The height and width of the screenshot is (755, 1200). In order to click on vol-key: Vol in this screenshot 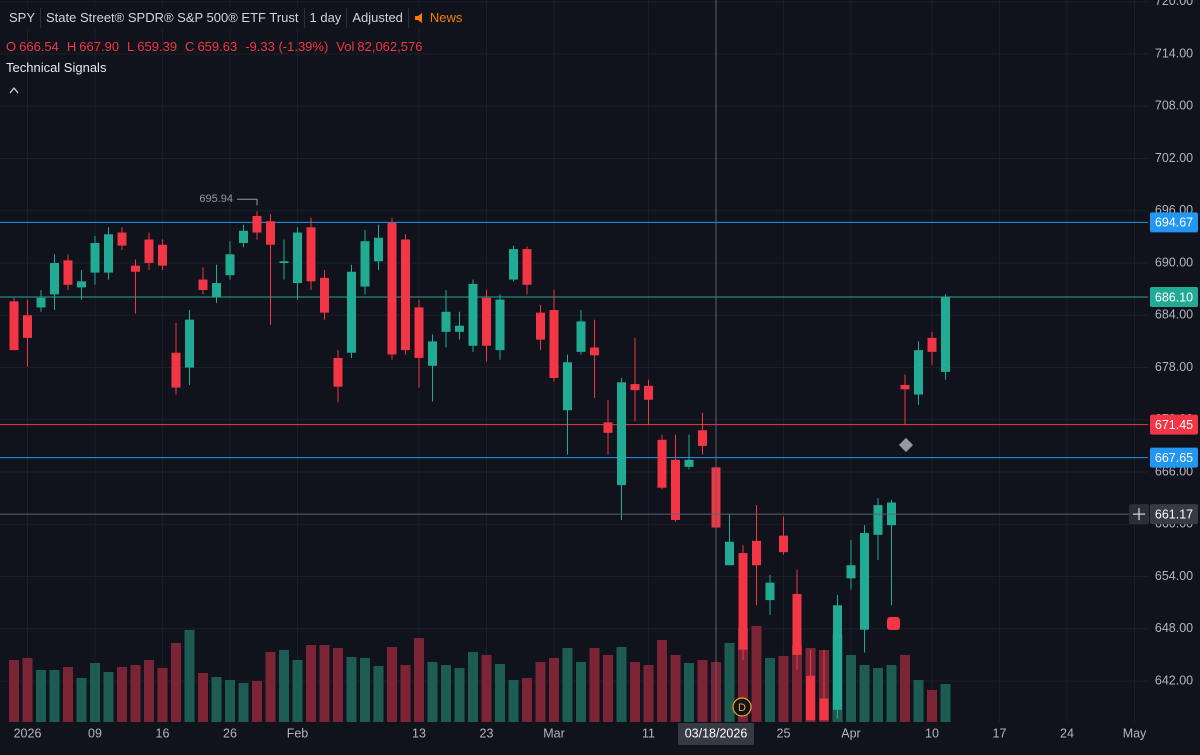, I will do `click(345, 46)`.